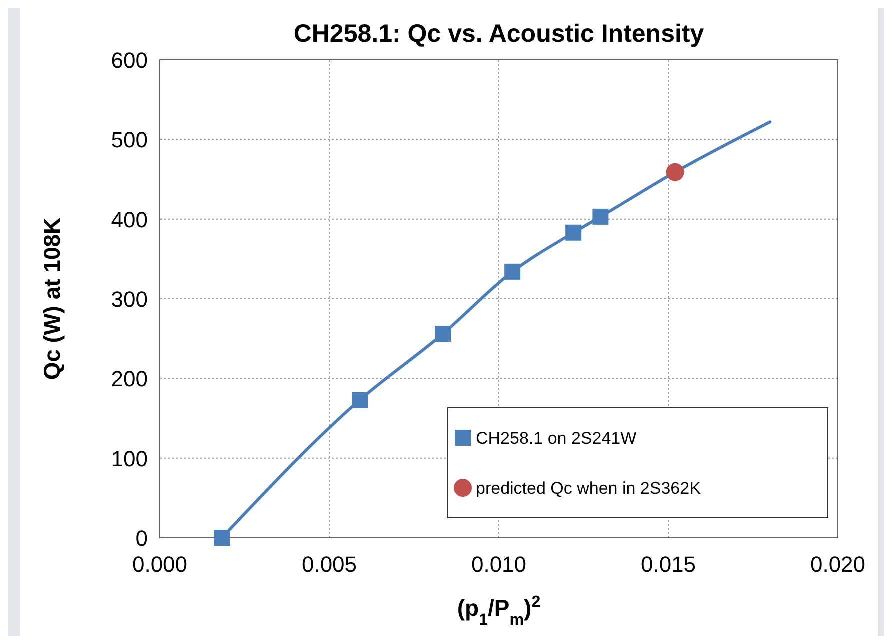  I want to click on chart-title: CH258.1: Qc vs. Acoustic Intensity, so click(499, 34).